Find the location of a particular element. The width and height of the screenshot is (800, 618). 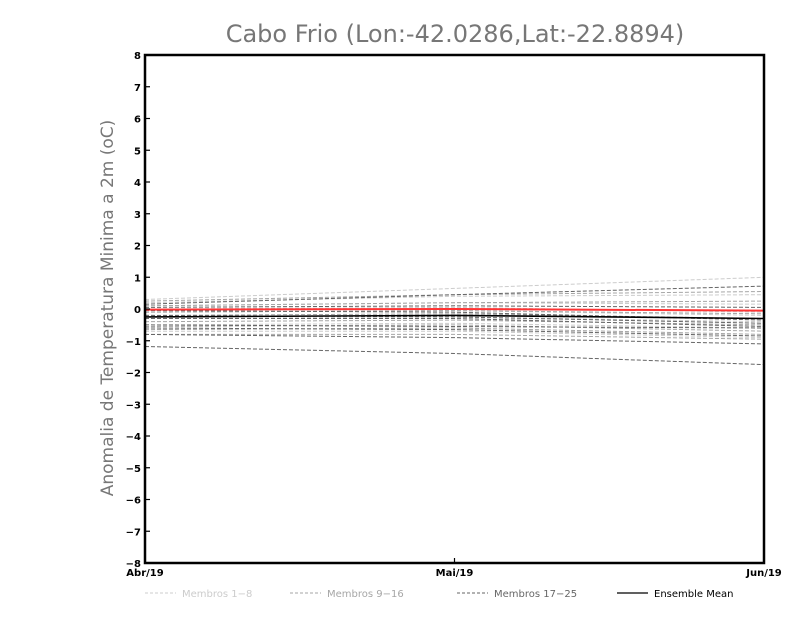

y-tick-label: 3 is located at coordinates (137, 215).